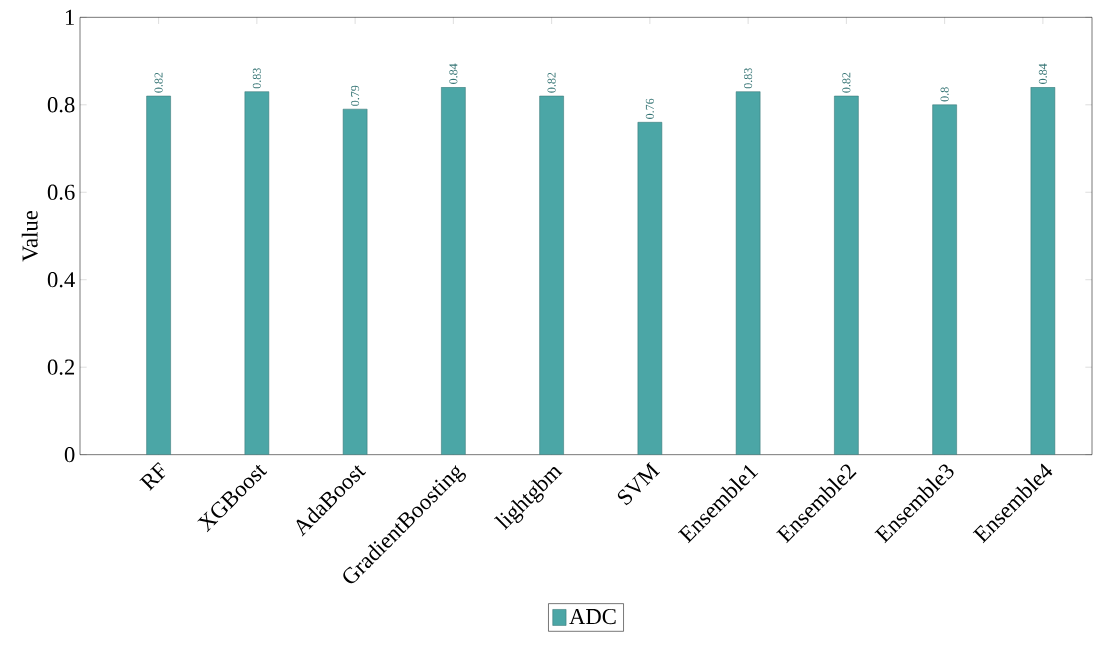 The width and height of the screenshot is (1094, 657). Describe the element at coordinates (61, 192) in the screenshot. I see `y-tick-label: 0.6` at that location.